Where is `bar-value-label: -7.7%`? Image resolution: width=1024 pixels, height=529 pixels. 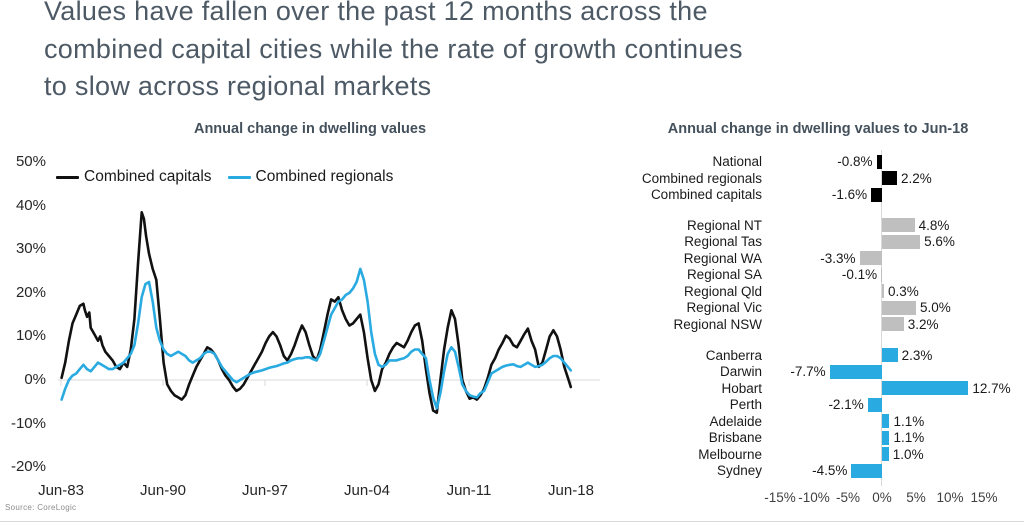
bar-value-label: -7.7% is located at coordinates (808, 372).